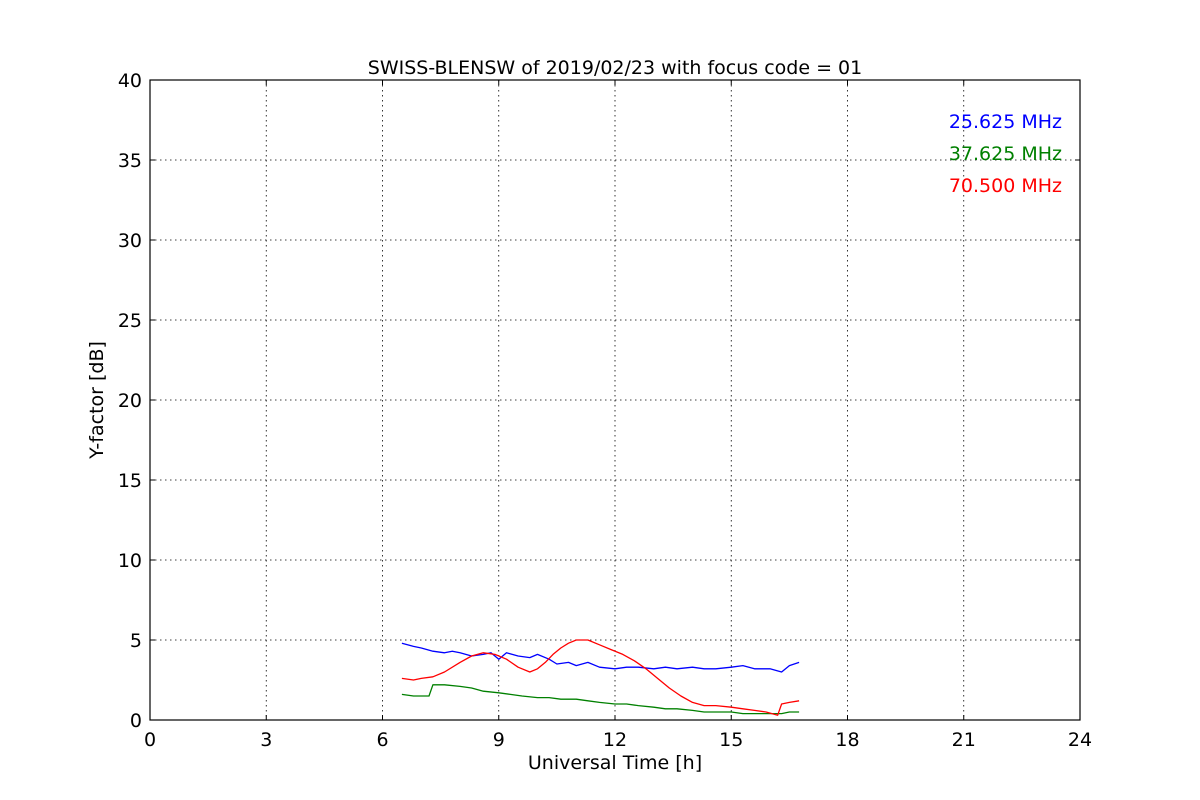 Image resolution: width=1200 pixels, height=800 pixels. I want to click on legend-entry-1: 37.625 MHz, so click(1005, 154).